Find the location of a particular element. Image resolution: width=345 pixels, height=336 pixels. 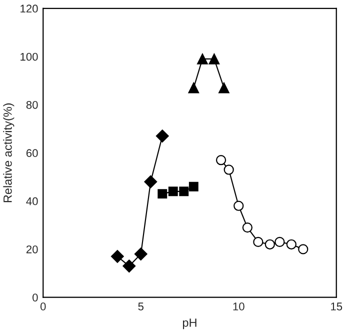

y-axis-title: Relative activity(%) is located at coordinates (8, 152).